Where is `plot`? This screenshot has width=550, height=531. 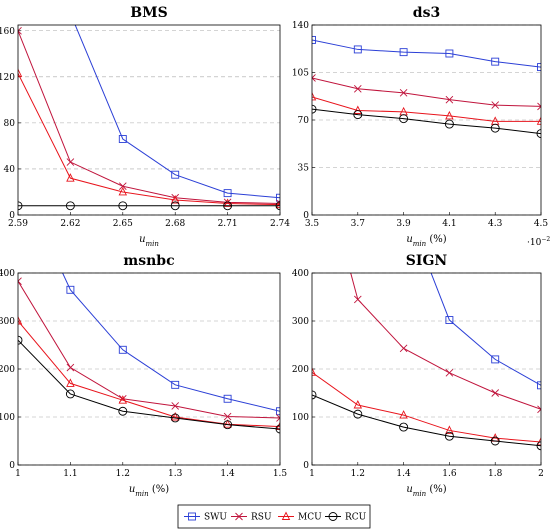
plot is located at coordinates (426, 87).